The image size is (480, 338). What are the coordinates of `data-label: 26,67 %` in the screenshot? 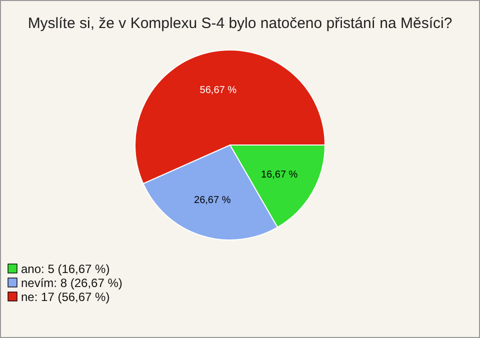 It's located at (212, 200).